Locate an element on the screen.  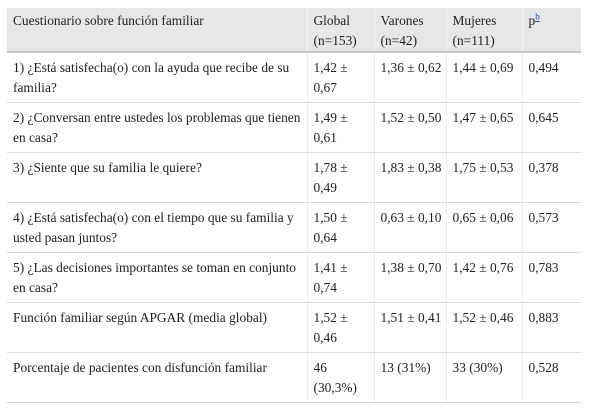
cell-mujeres: 1,42 ± 0,76 is located at coordinates (484, 277).